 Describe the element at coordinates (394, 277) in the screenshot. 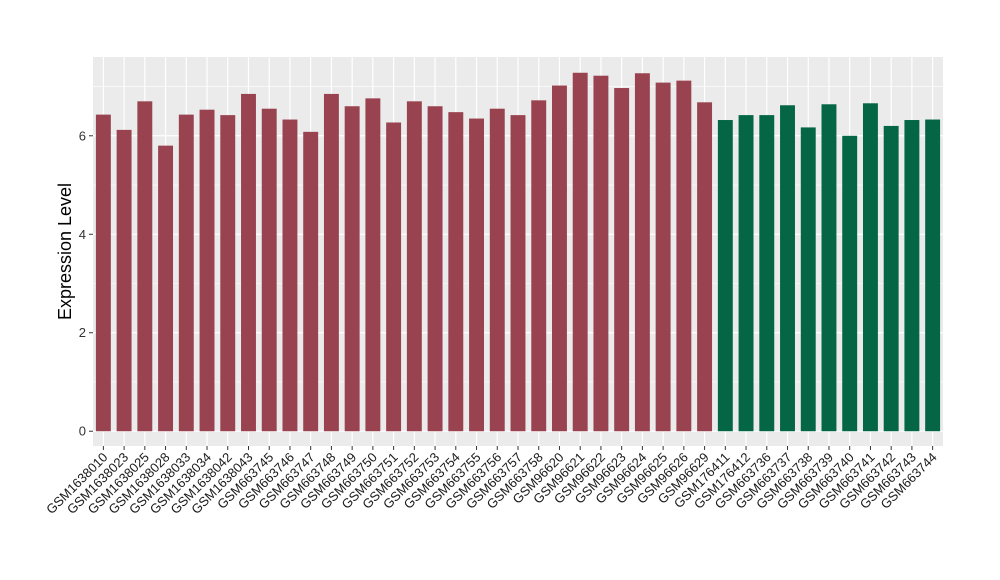

I see `bar-GSM663751` at that location.